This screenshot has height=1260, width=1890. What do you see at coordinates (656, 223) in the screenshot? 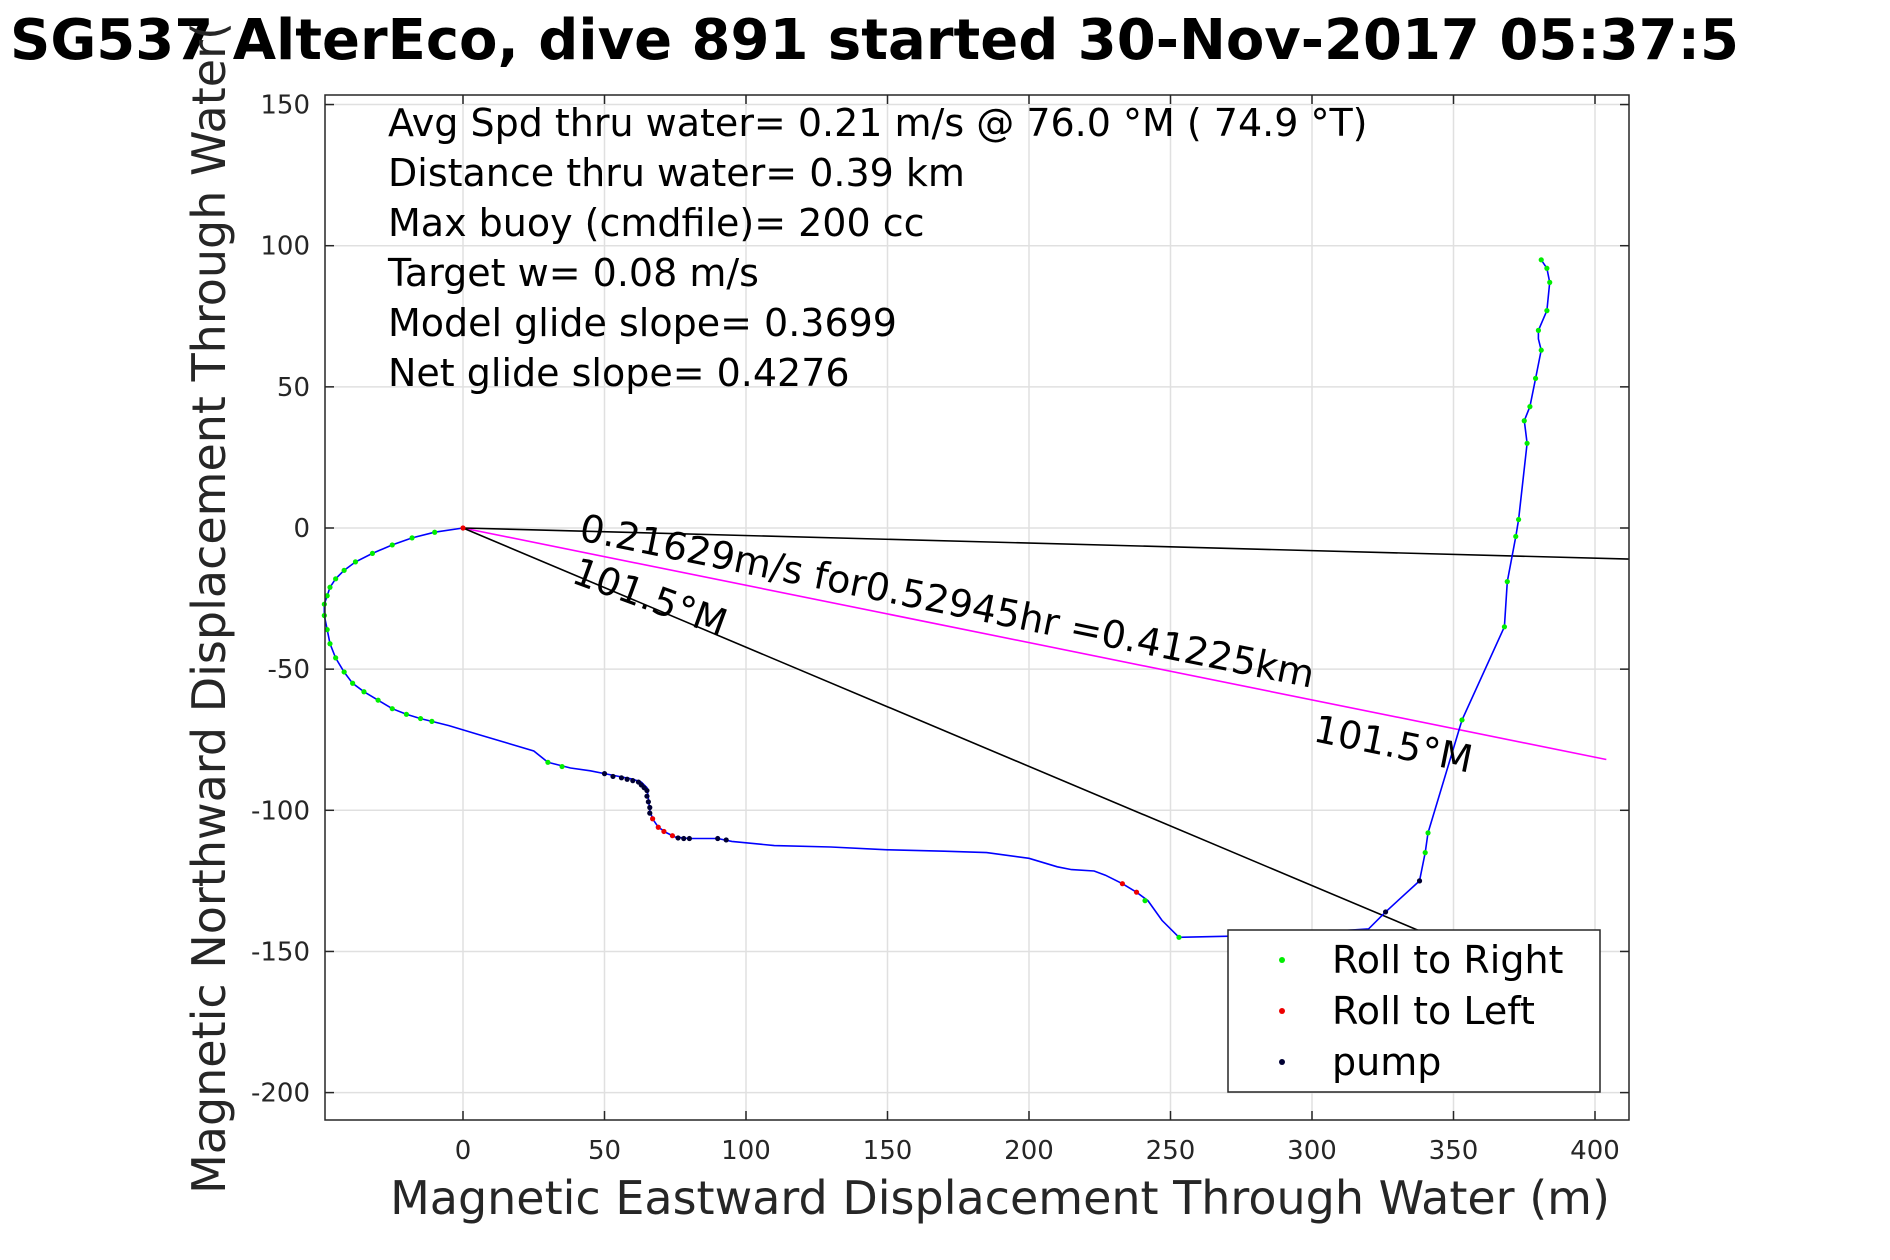
I see `info-line: Max buoy (cmdfile)= 200 cc` at bounding box center [656, 223].